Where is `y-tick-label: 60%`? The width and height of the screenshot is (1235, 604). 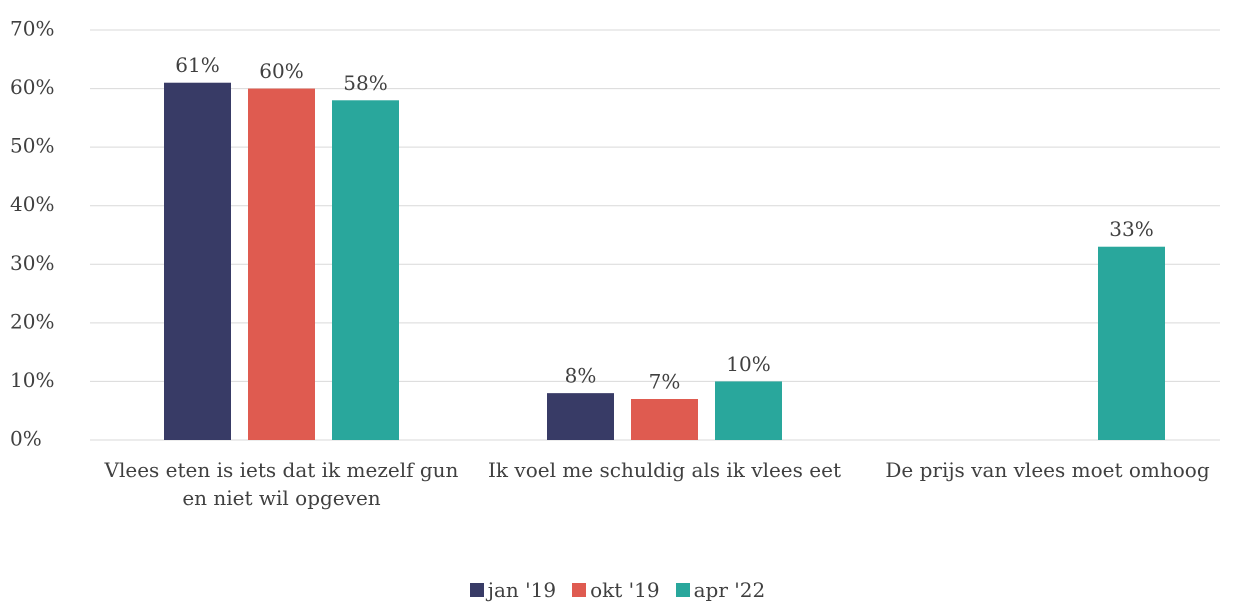 y-tick-label: 60% is located at coordinates (32, 87).